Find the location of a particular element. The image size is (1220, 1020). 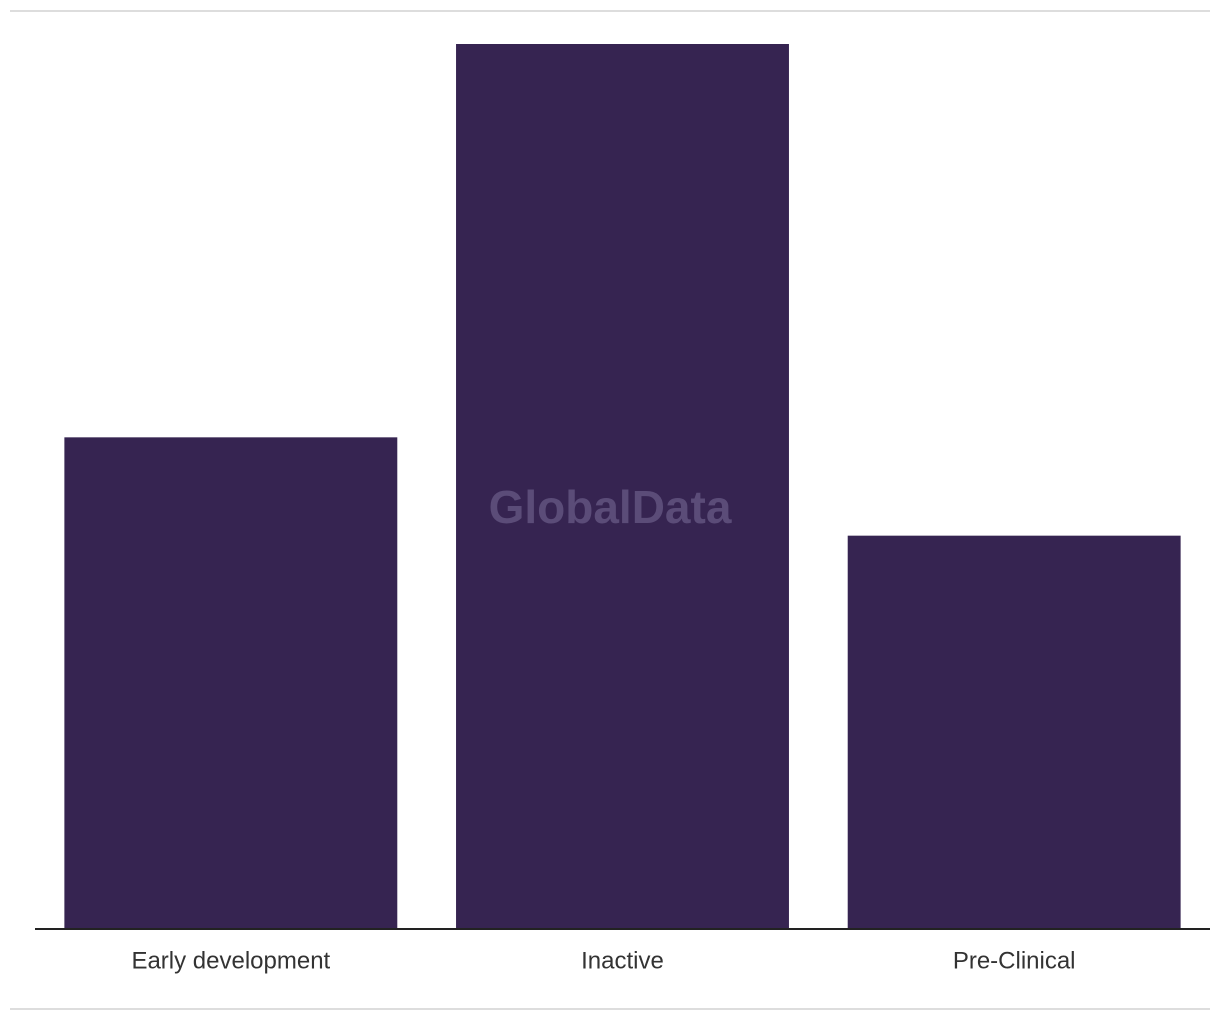

x-tick-label: Early development is located at coordinates (230, 960).